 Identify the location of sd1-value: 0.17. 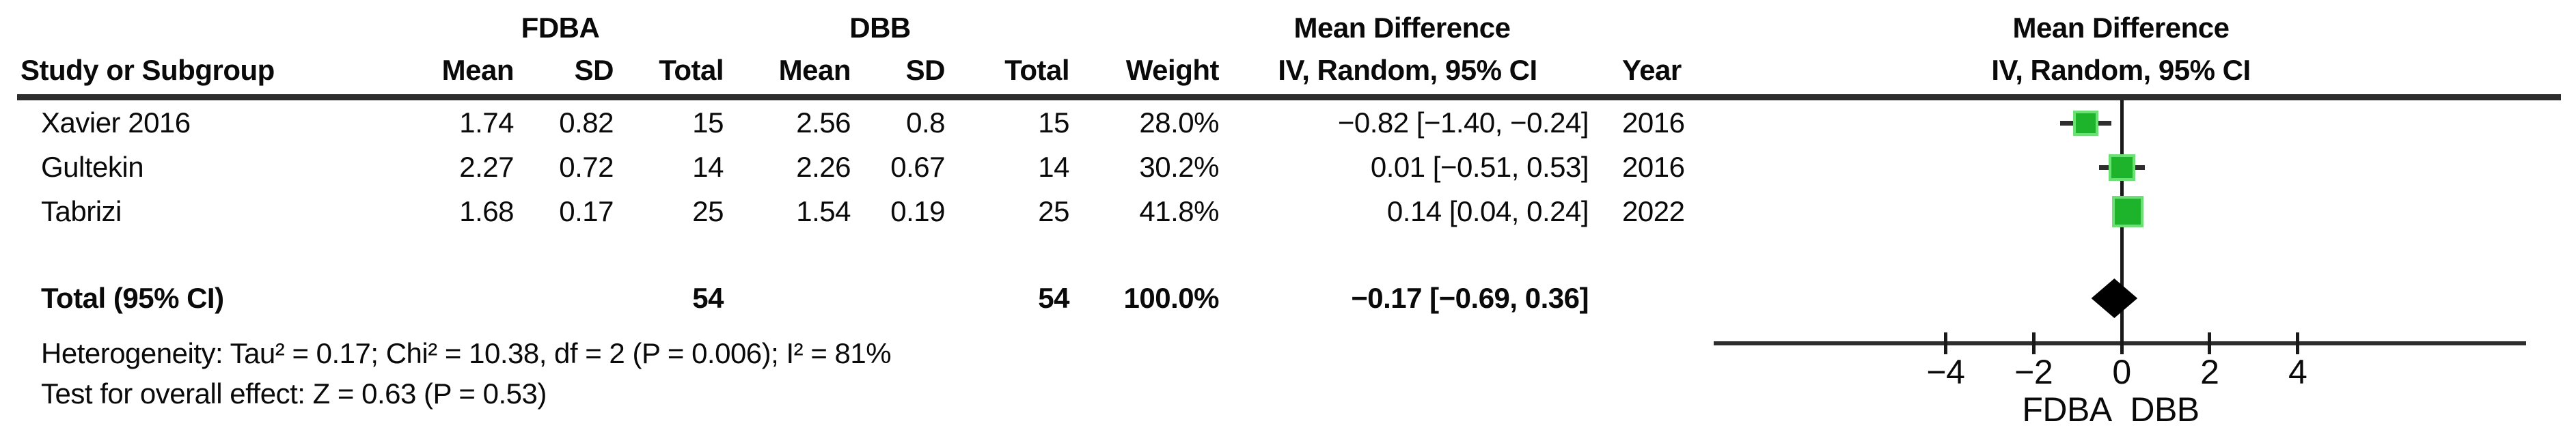
(586, 211).